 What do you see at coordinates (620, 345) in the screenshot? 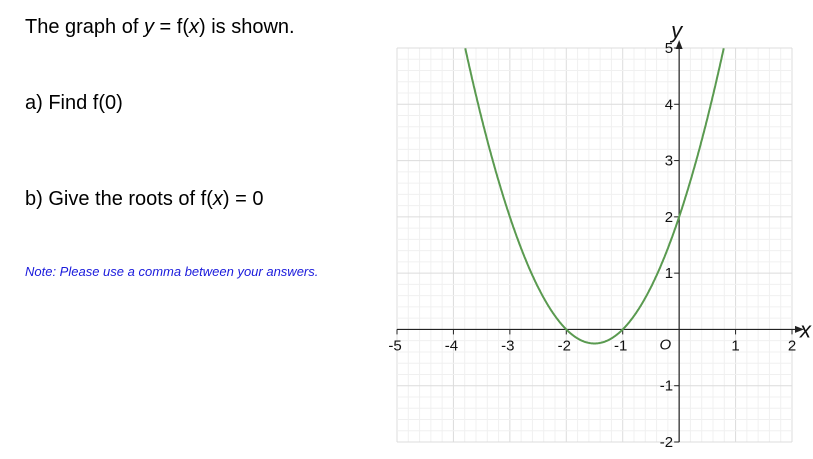
I see `x-tick-label: -1` at bounding box center [620, 345].